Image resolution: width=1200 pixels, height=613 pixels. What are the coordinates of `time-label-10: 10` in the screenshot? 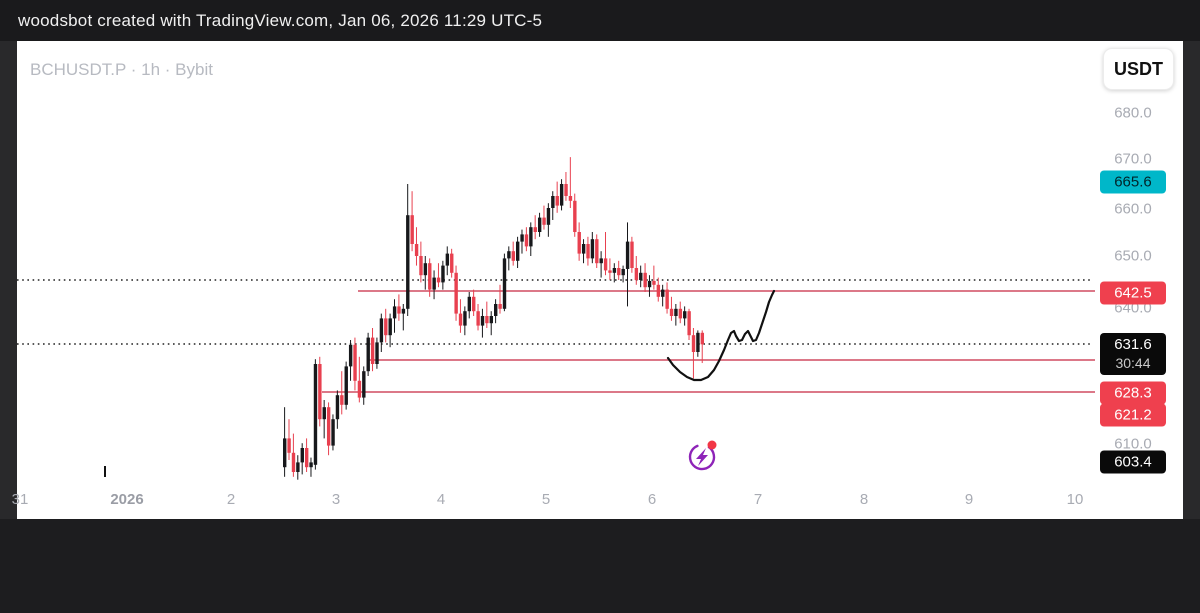 It's located at (1075, 499).